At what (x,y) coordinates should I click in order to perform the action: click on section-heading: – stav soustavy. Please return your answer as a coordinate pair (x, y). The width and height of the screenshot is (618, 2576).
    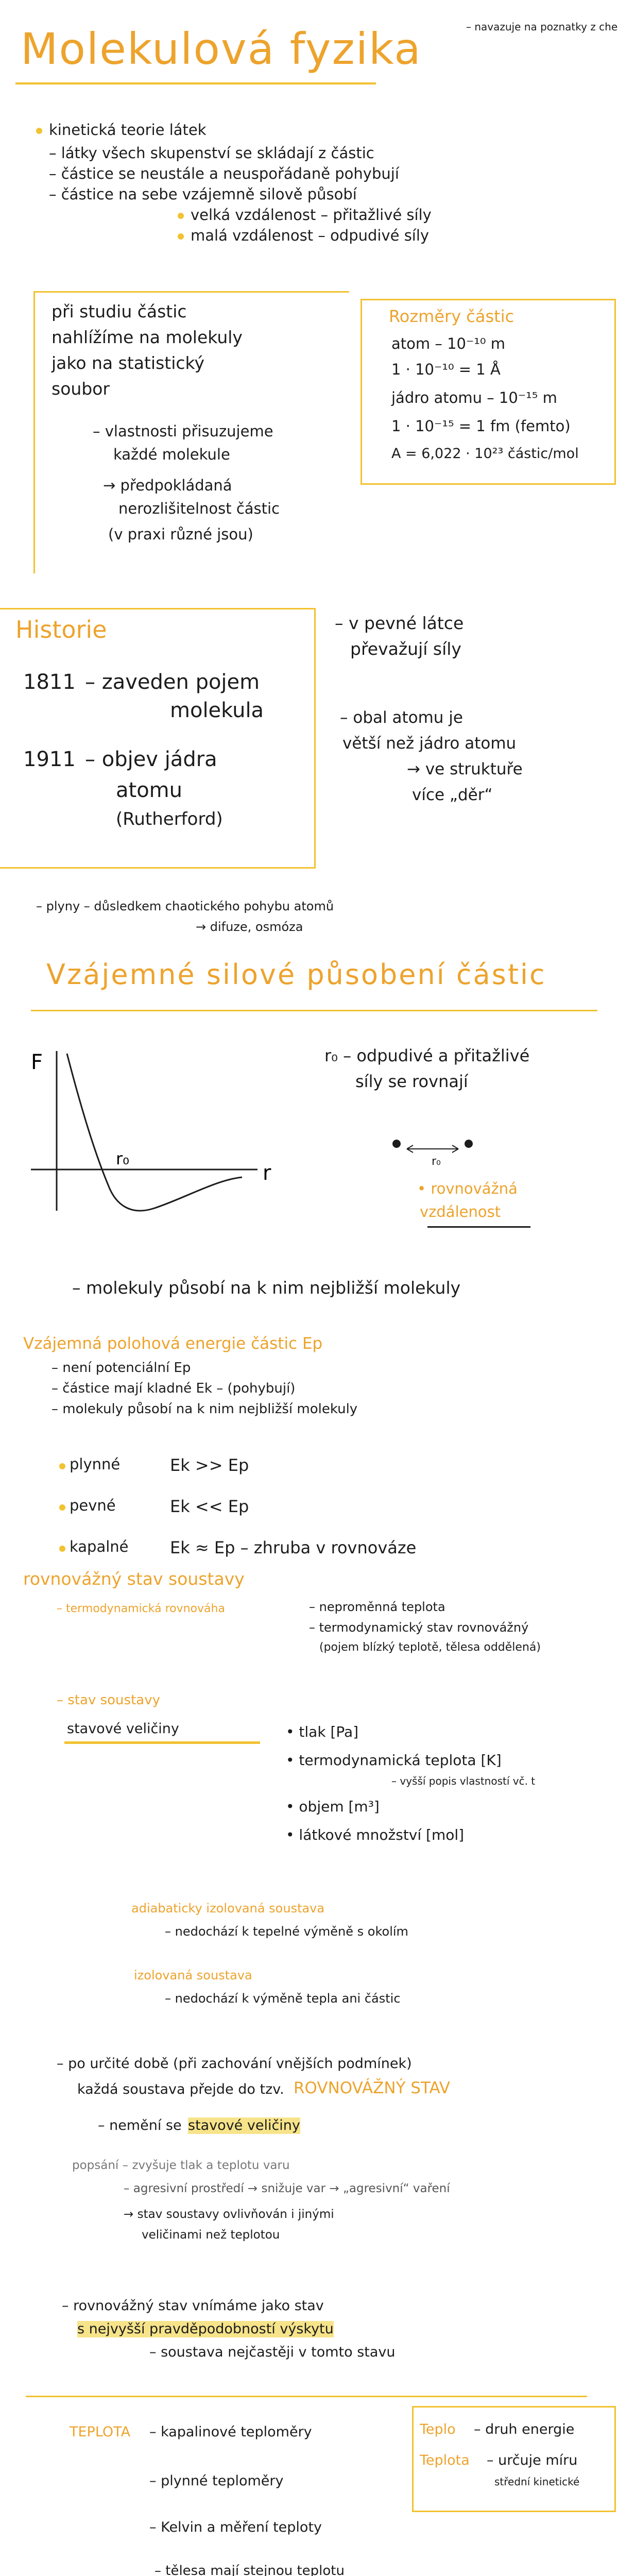
    Looking at the image, I should click on (108, 1700).